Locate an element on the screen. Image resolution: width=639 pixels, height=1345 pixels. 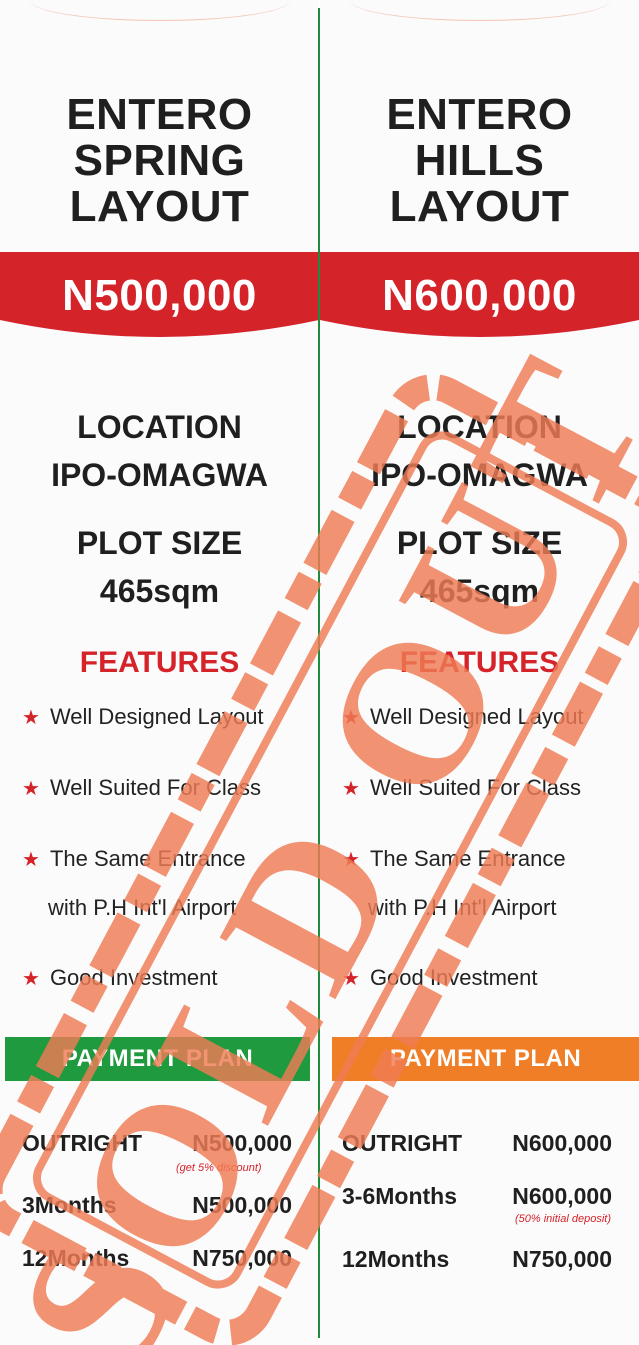
listing-title: ENTERO SPRING LAYOUT is located at coordinates (159, 161).